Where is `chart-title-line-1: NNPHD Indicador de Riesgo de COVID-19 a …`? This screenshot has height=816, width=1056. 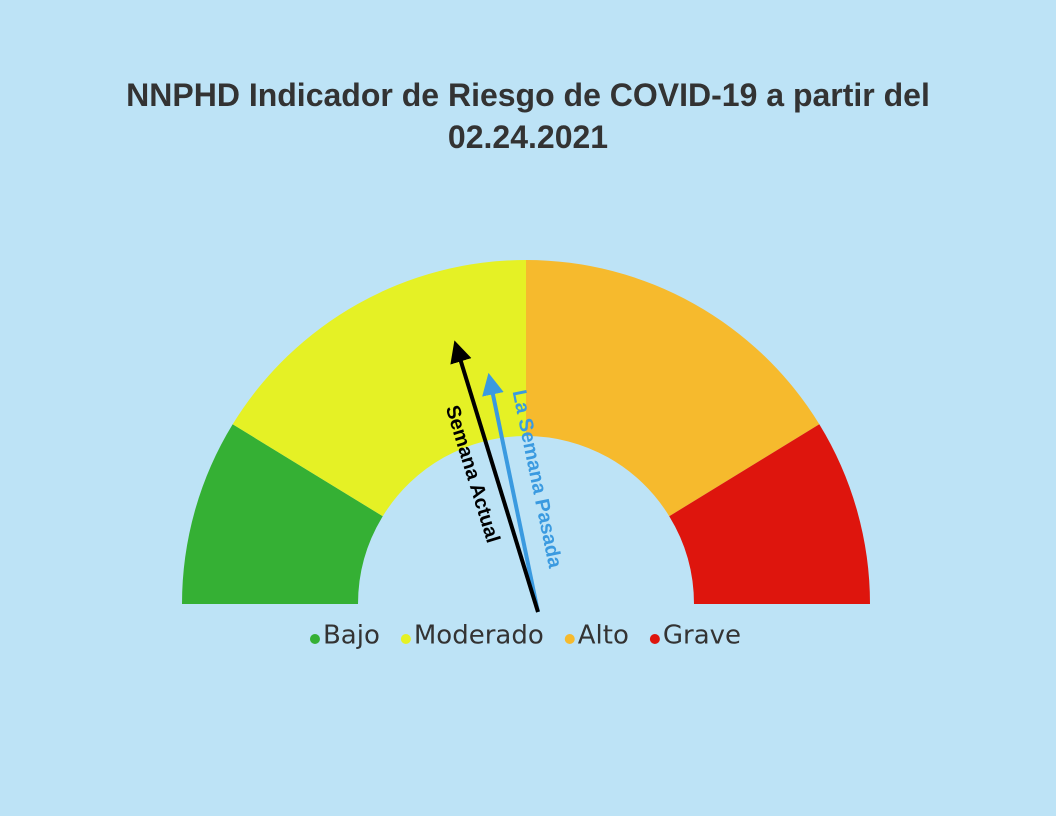
chart-title-line-1: NNPHD Indicador de Riesgo de COVID-19 a … is located at coordinates (528, 95).